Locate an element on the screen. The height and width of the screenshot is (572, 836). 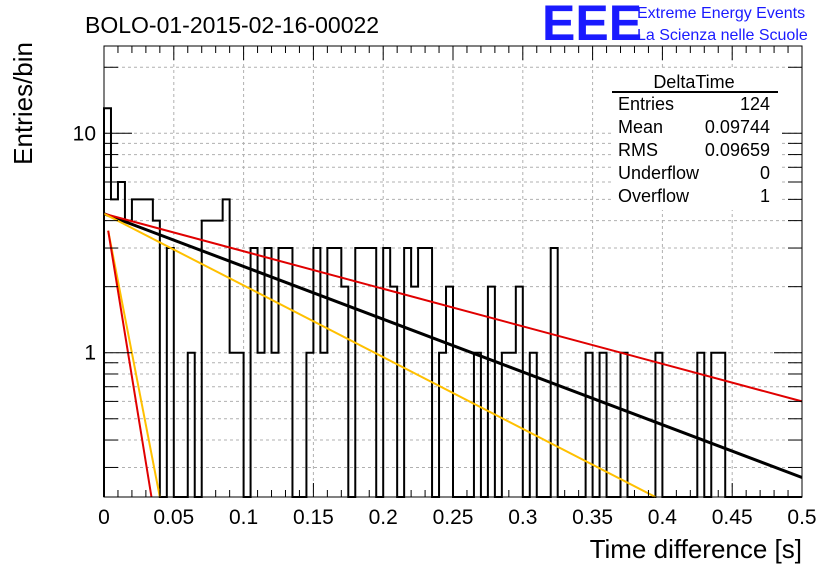
x-tick-label: 0.45 is located at coordinates (732, 517).